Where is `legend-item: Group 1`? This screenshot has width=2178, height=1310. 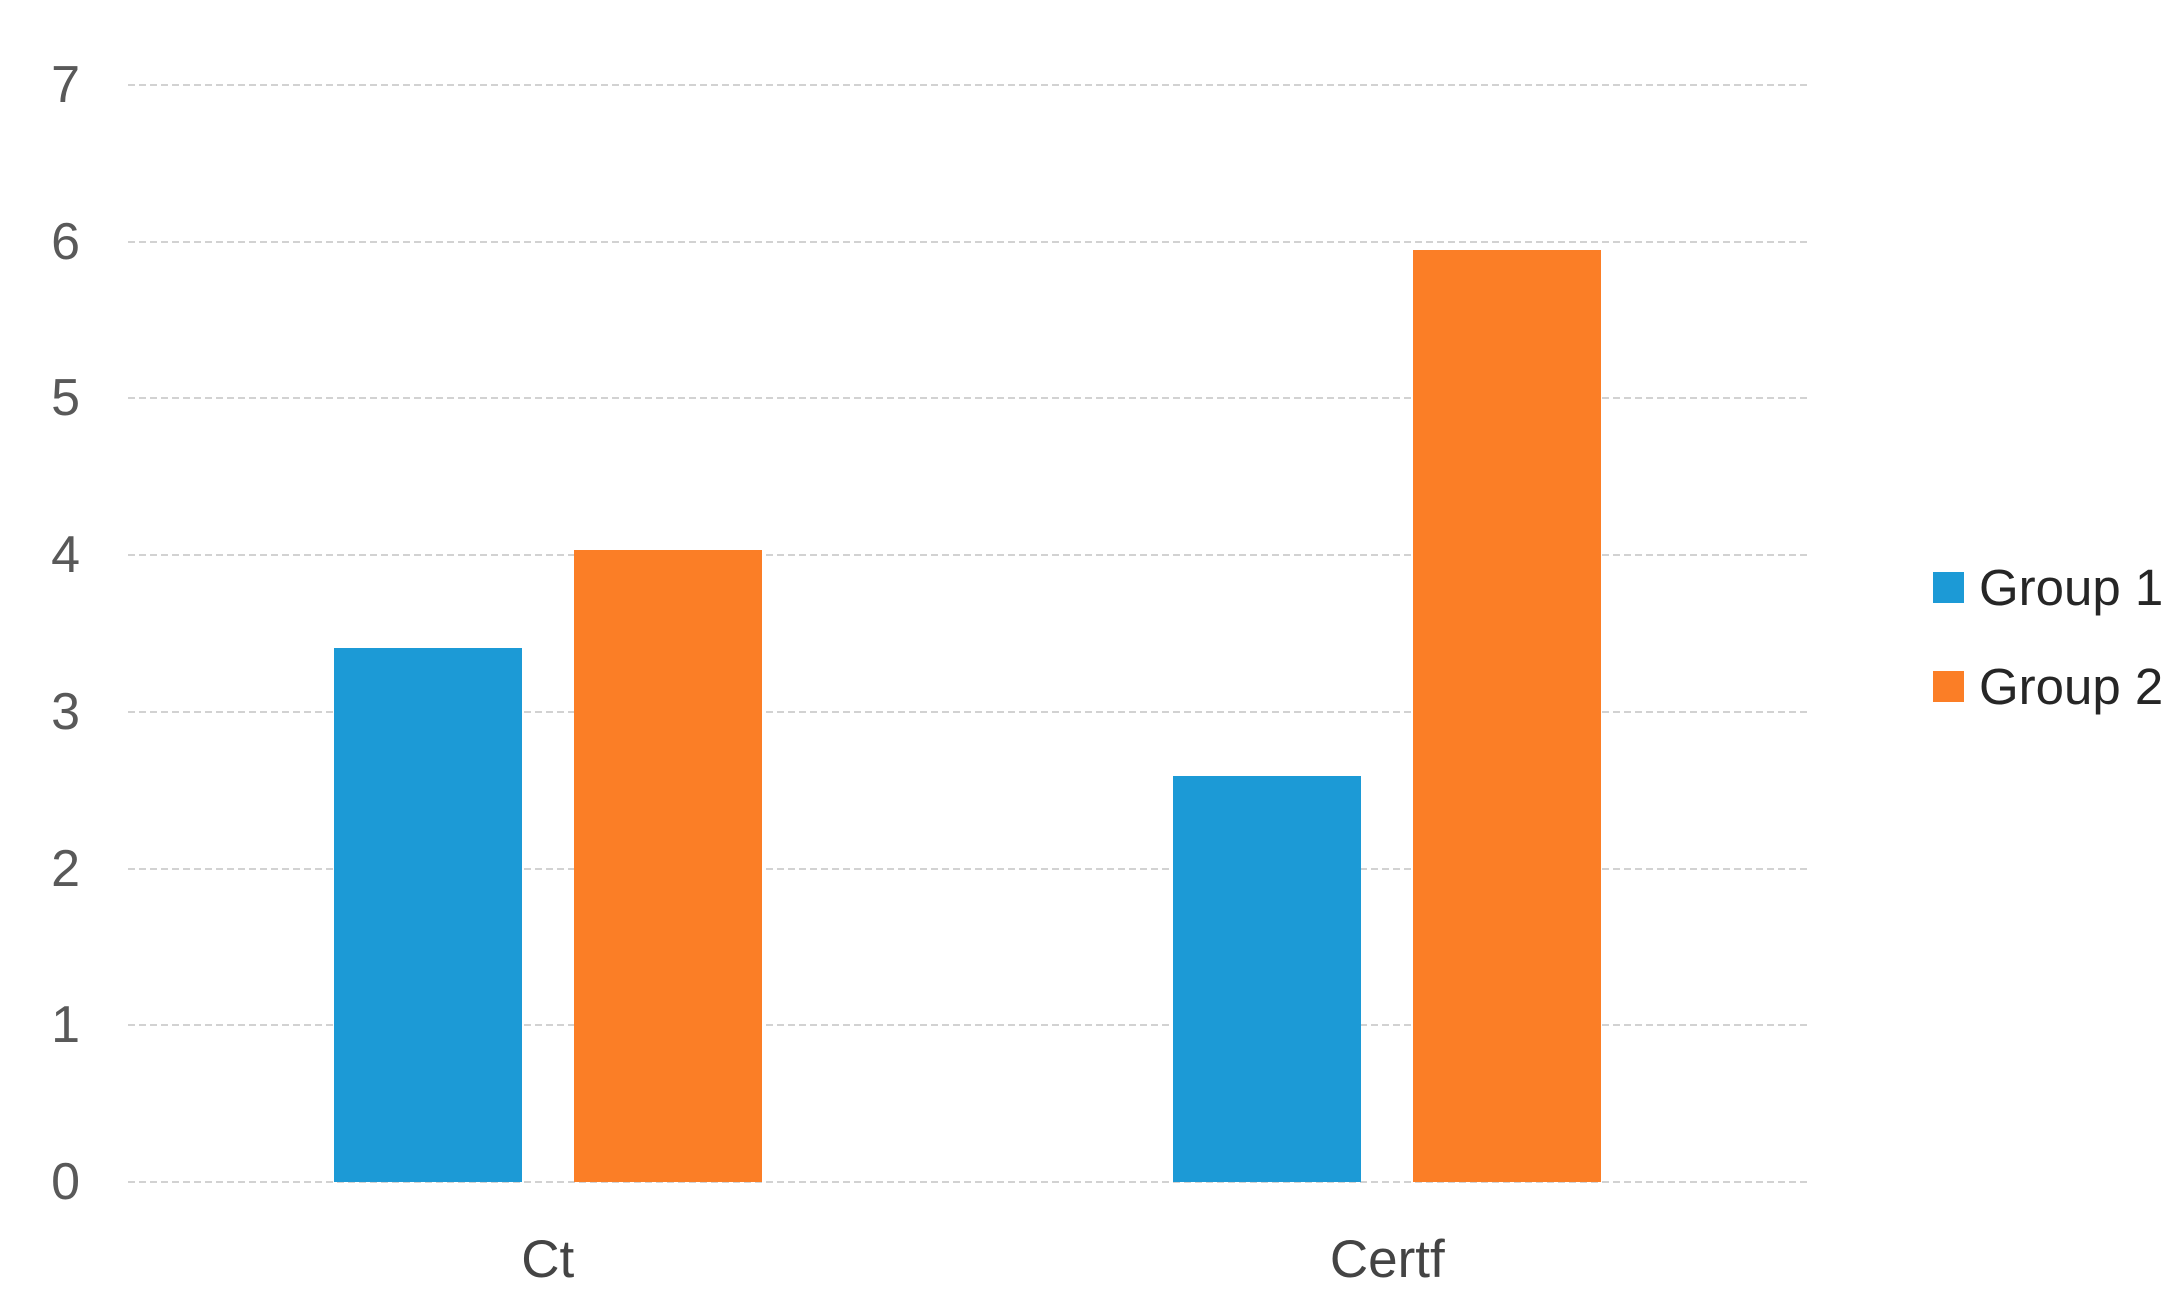 legend-item: Group 1 is located at coordinates (2048, 587).